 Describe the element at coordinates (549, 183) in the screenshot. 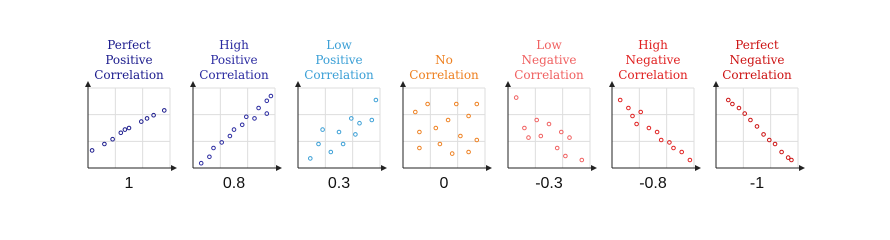

I see `x-axis-label: -0.3` at that location.